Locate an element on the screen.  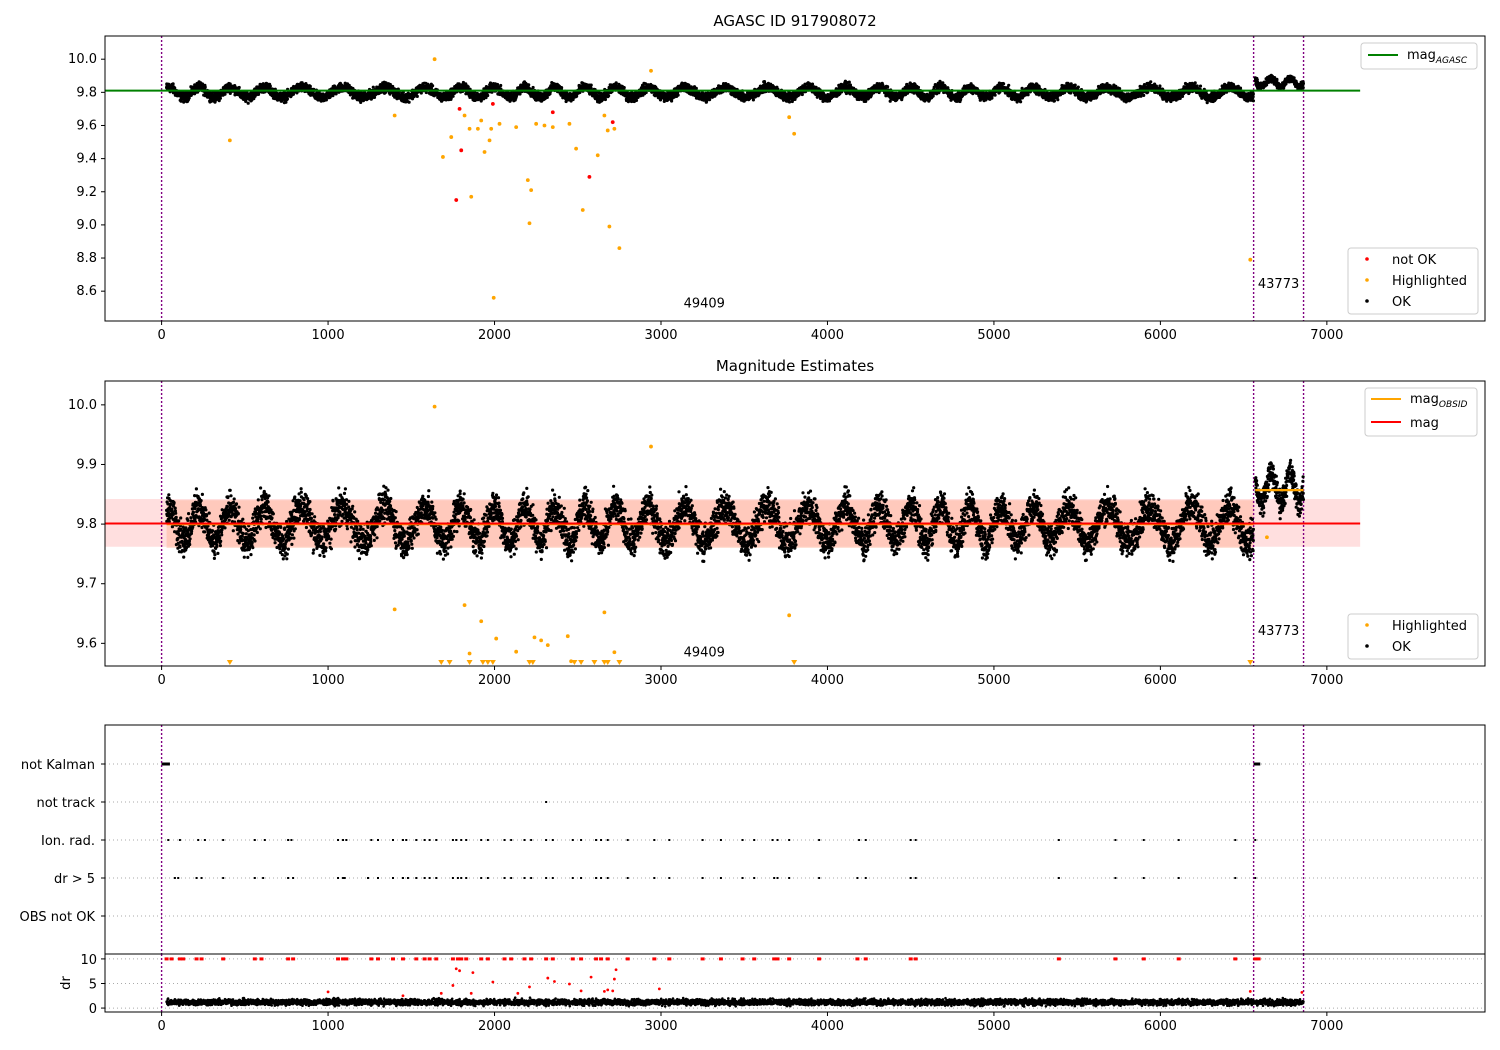
y-tick-label: 9.8 is located at coordinates (86, 92).